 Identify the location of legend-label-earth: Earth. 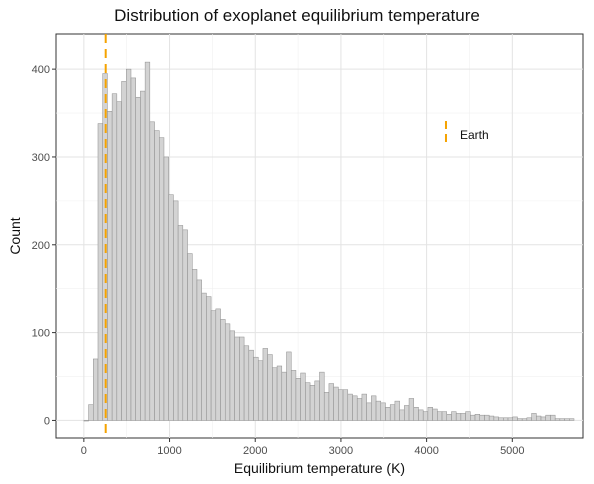
(474, 135).